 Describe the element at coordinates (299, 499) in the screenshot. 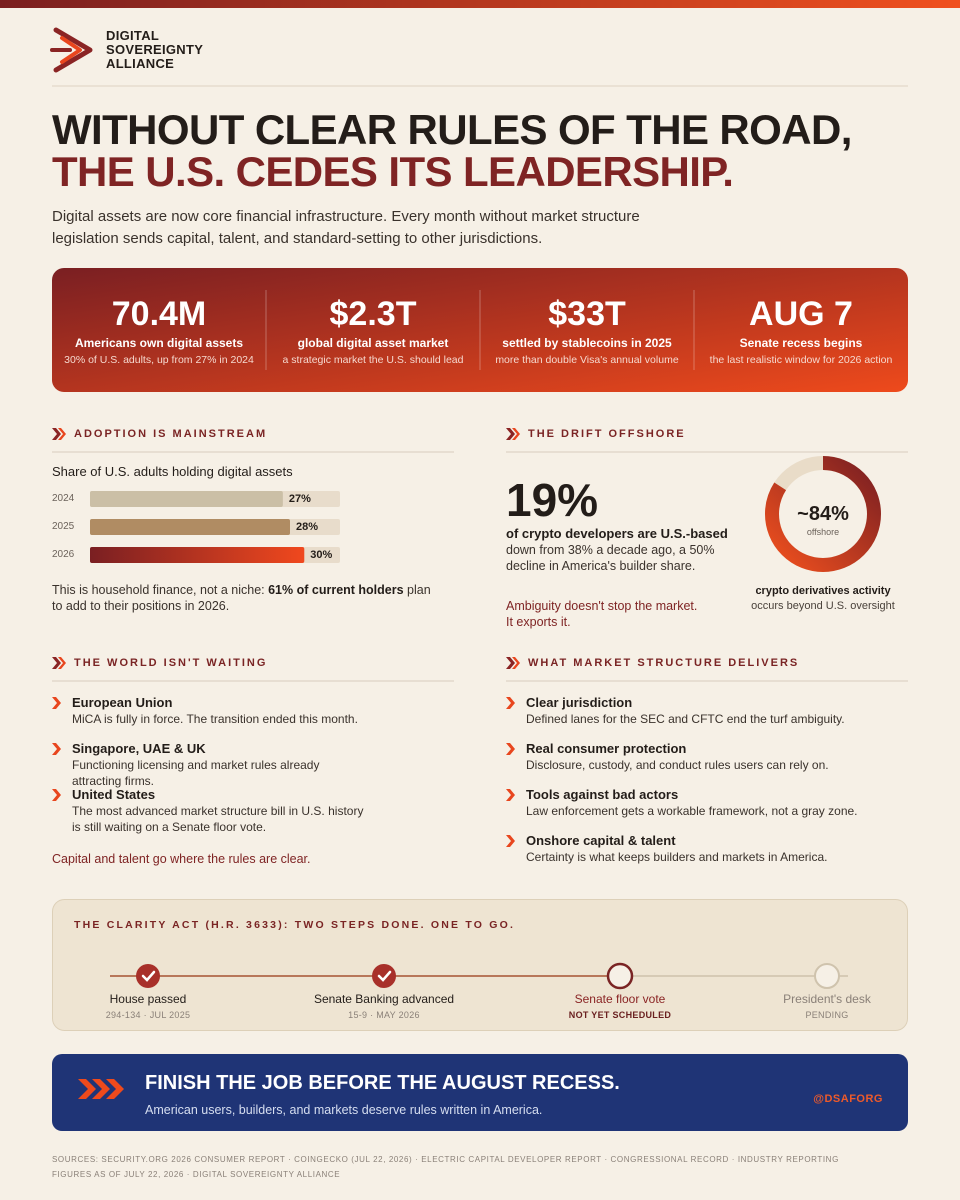

I see `bar-value-label: 27%` at that location.